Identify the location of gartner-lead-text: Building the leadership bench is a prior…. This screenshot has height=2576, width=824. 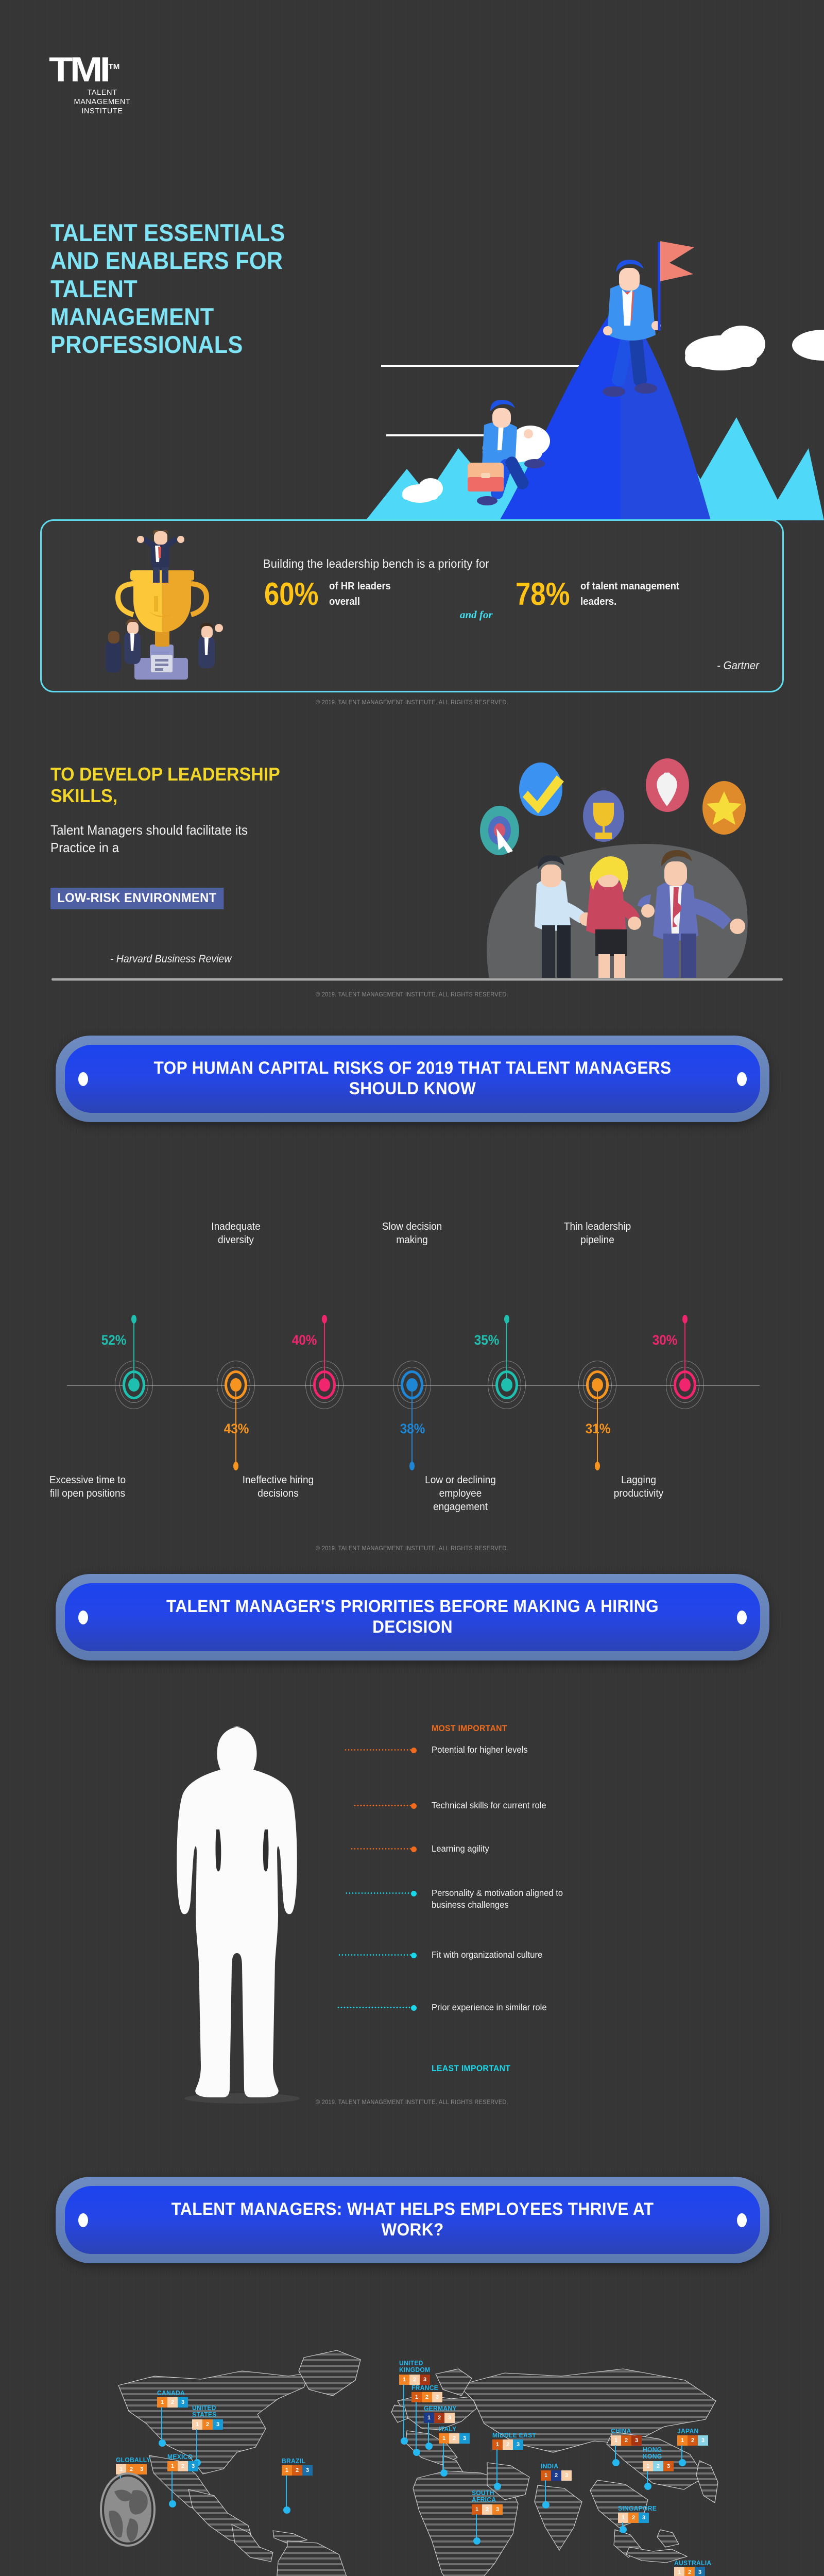
(376, 563).